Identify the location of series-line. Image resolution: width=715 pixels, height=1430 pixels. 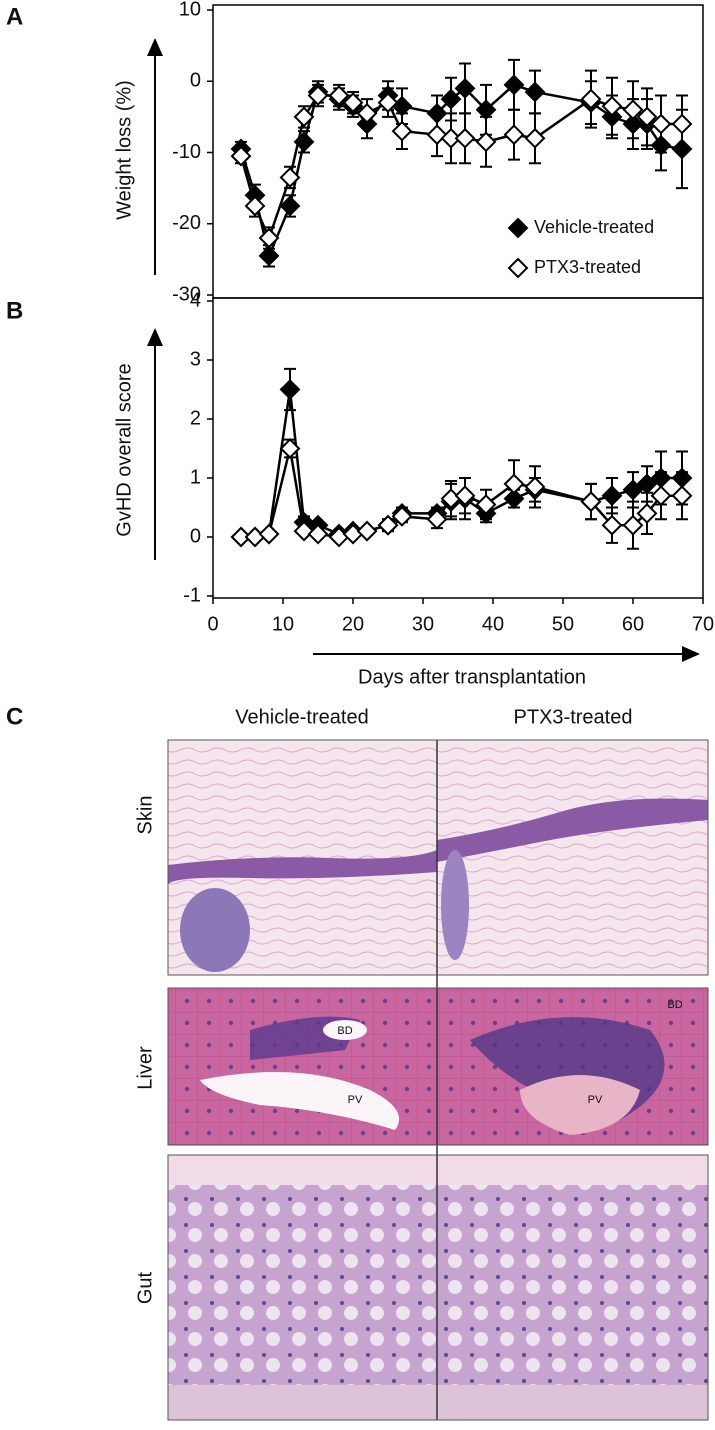
(461, 464).